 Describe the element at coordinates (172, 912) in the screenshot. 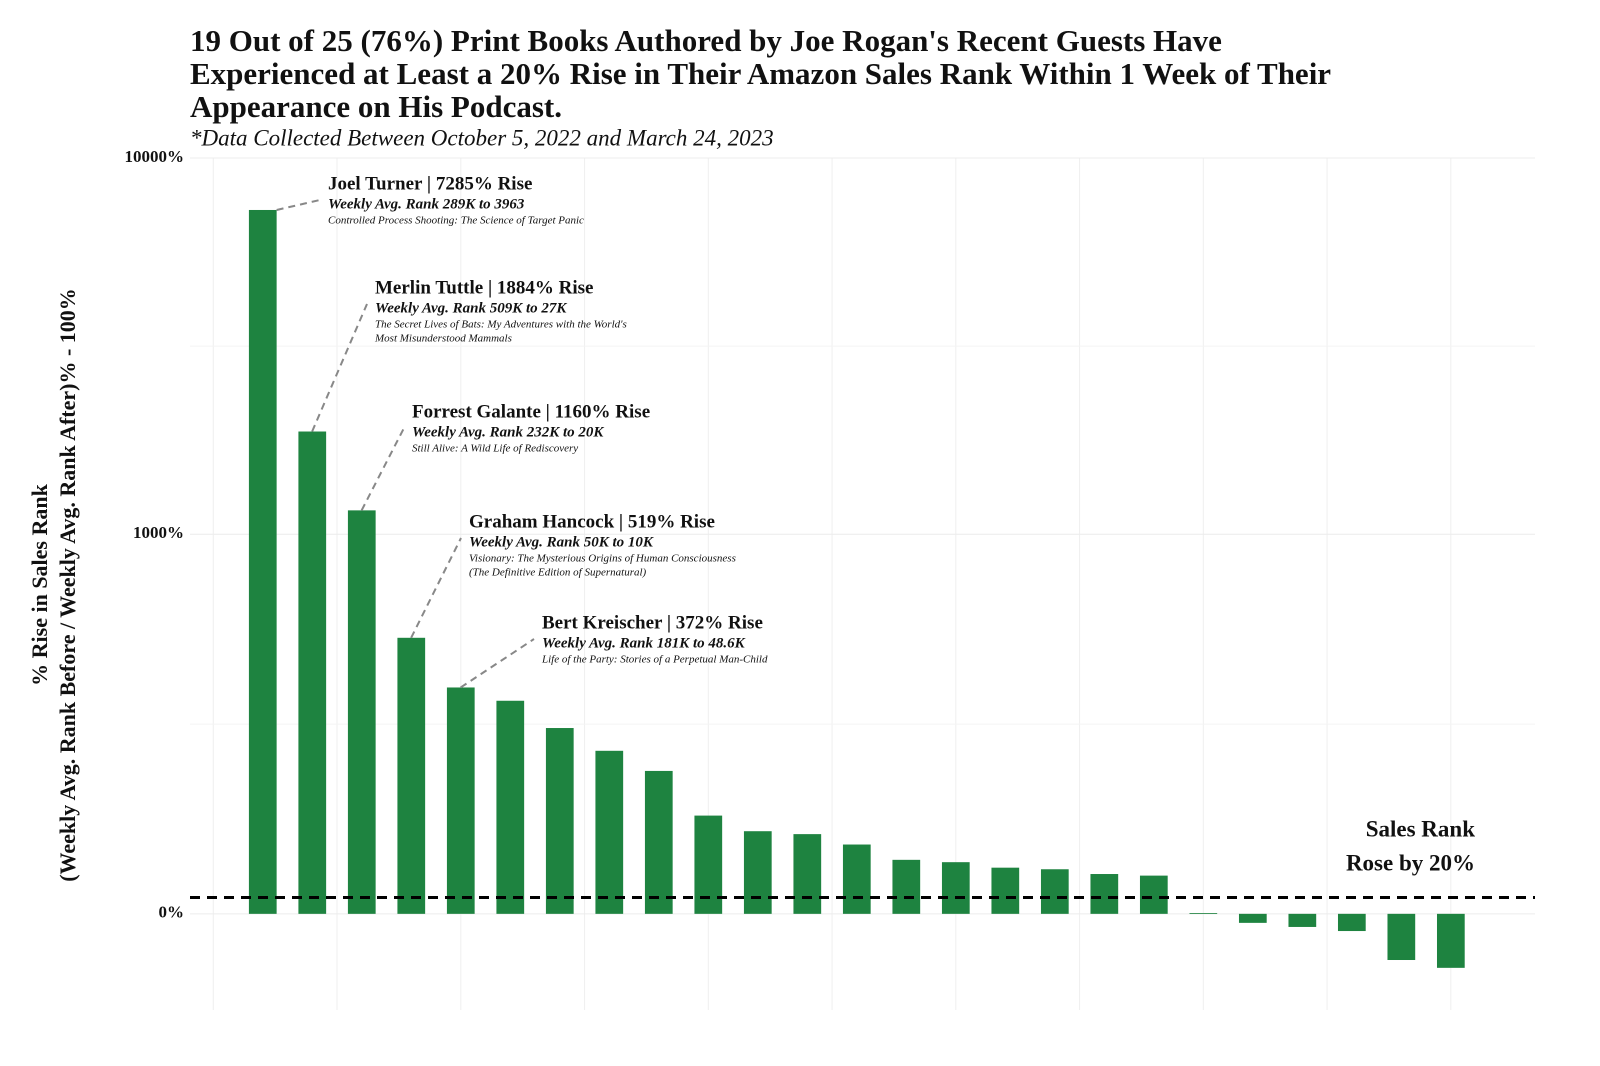

I see `y-tick-label: 0%` at that location.